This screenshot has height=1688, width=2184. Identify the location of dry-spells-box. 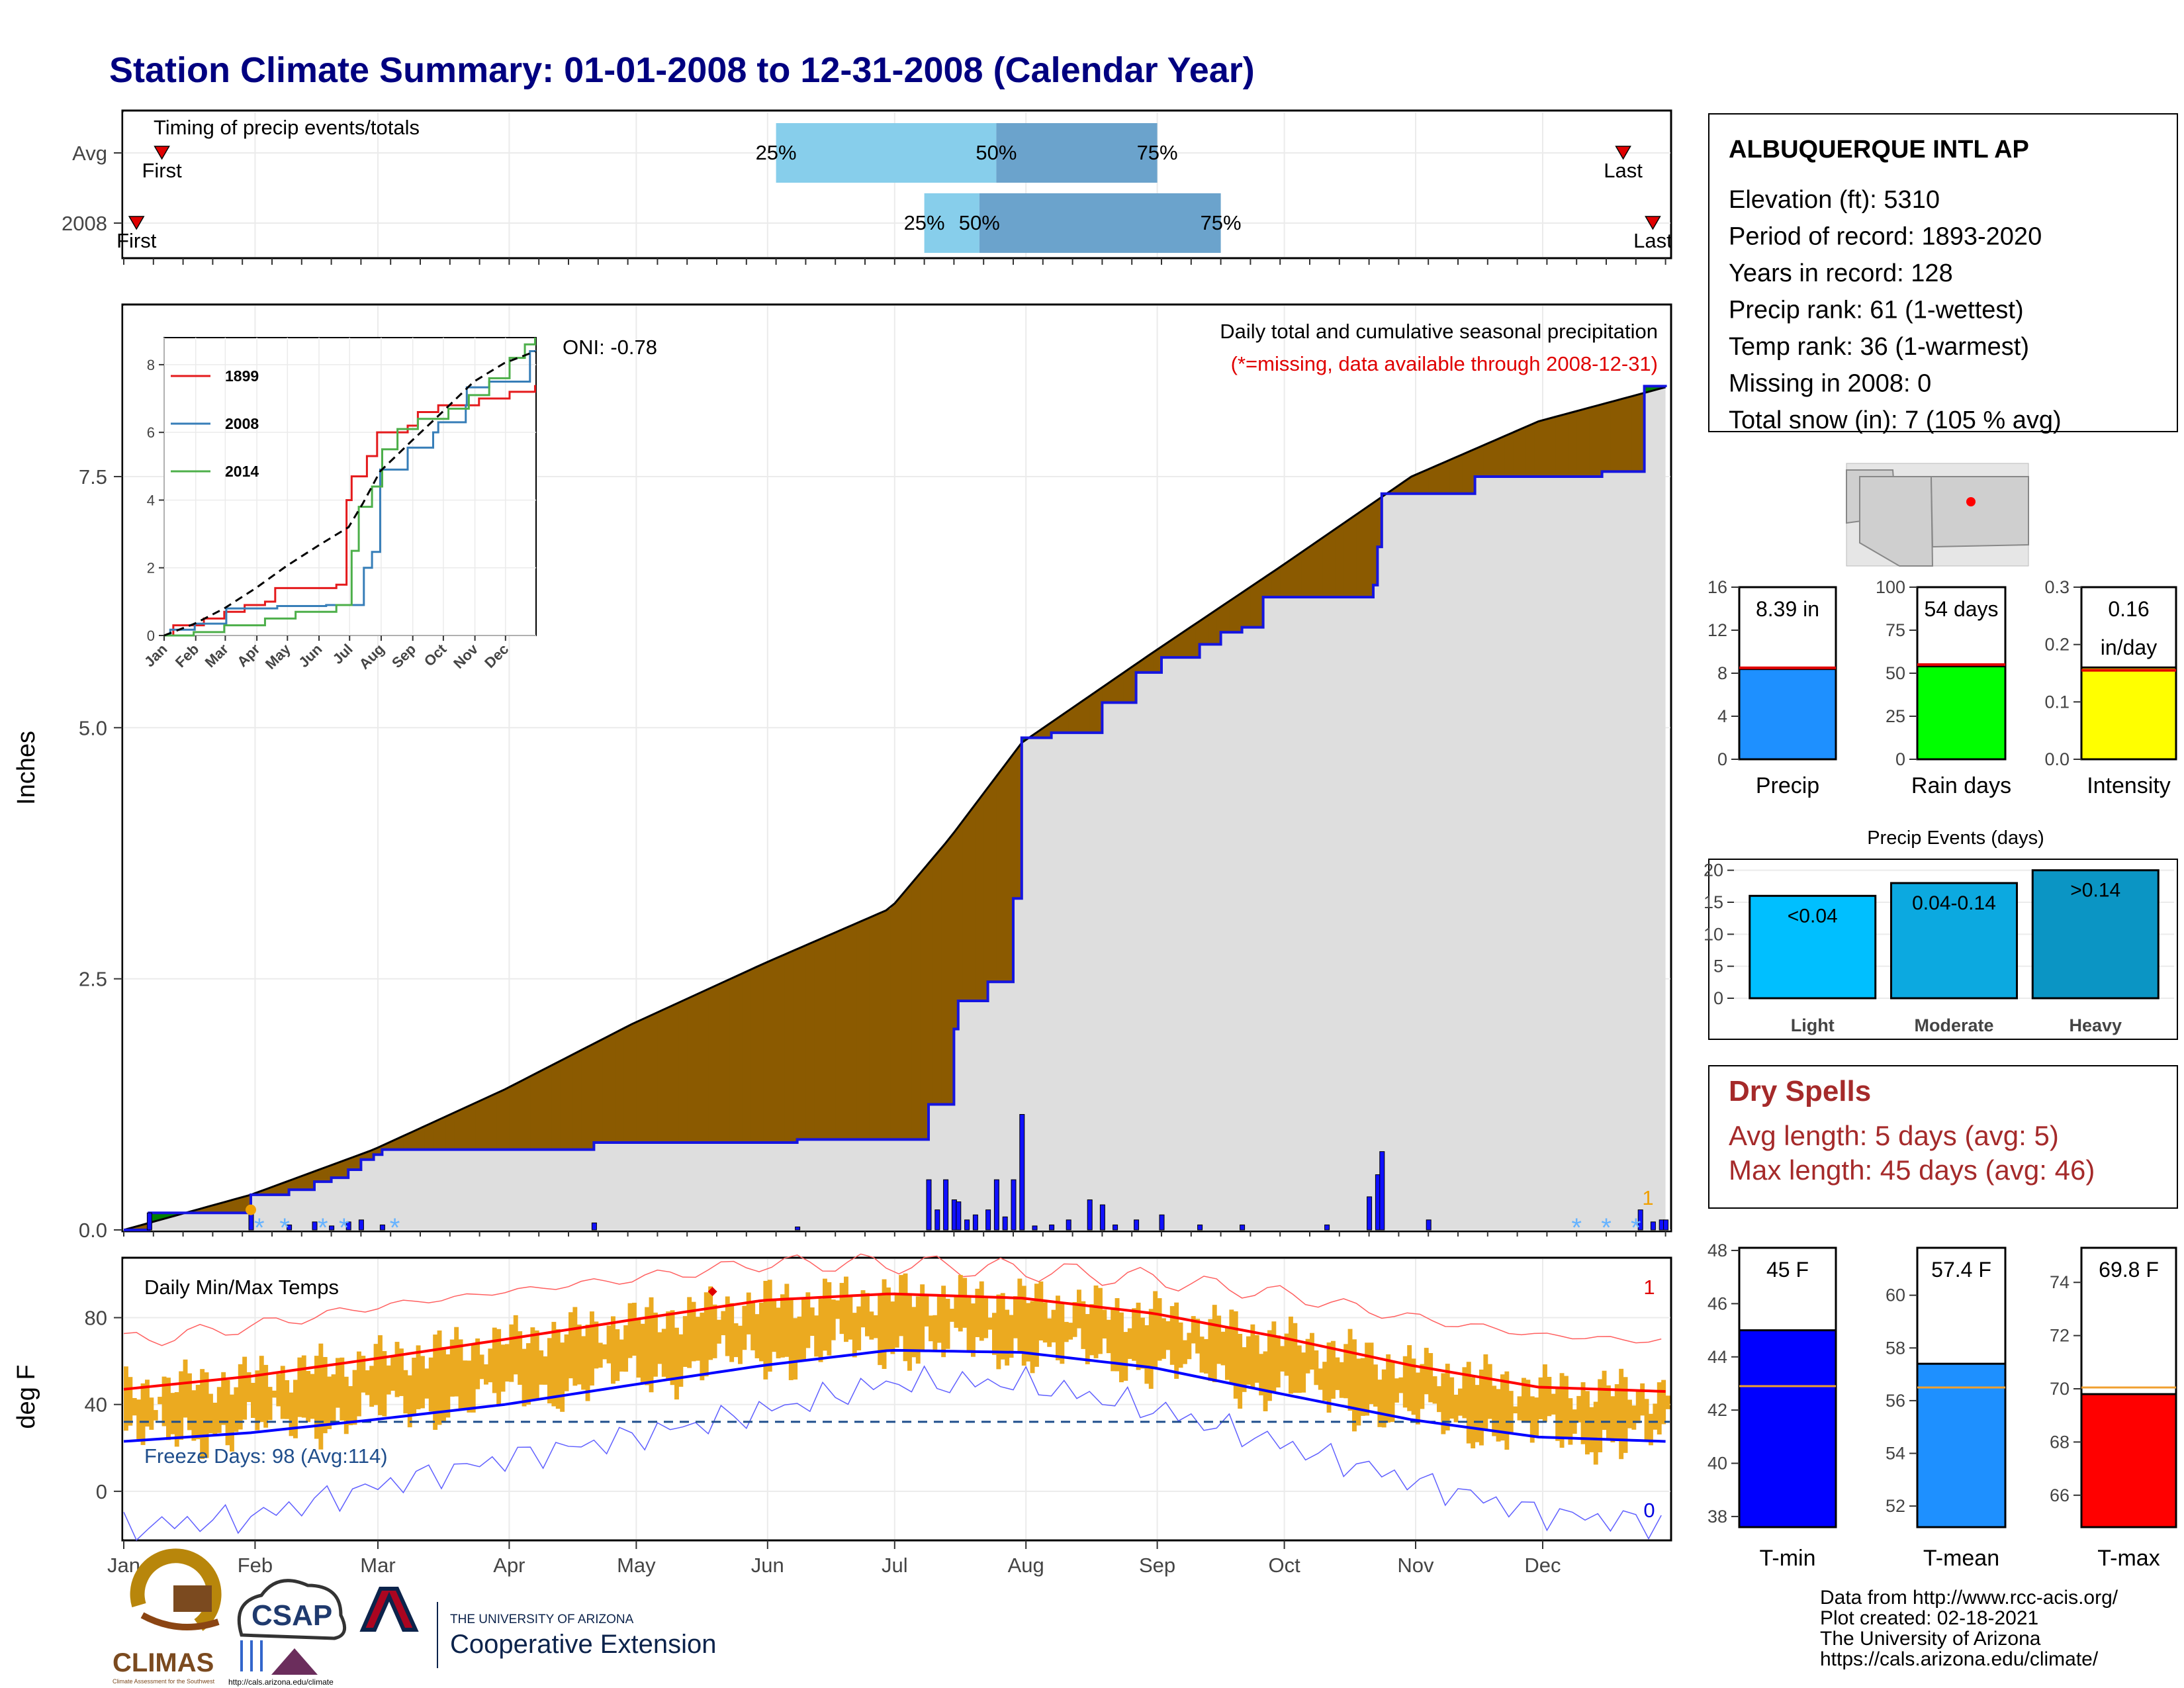
(1943, 1137).